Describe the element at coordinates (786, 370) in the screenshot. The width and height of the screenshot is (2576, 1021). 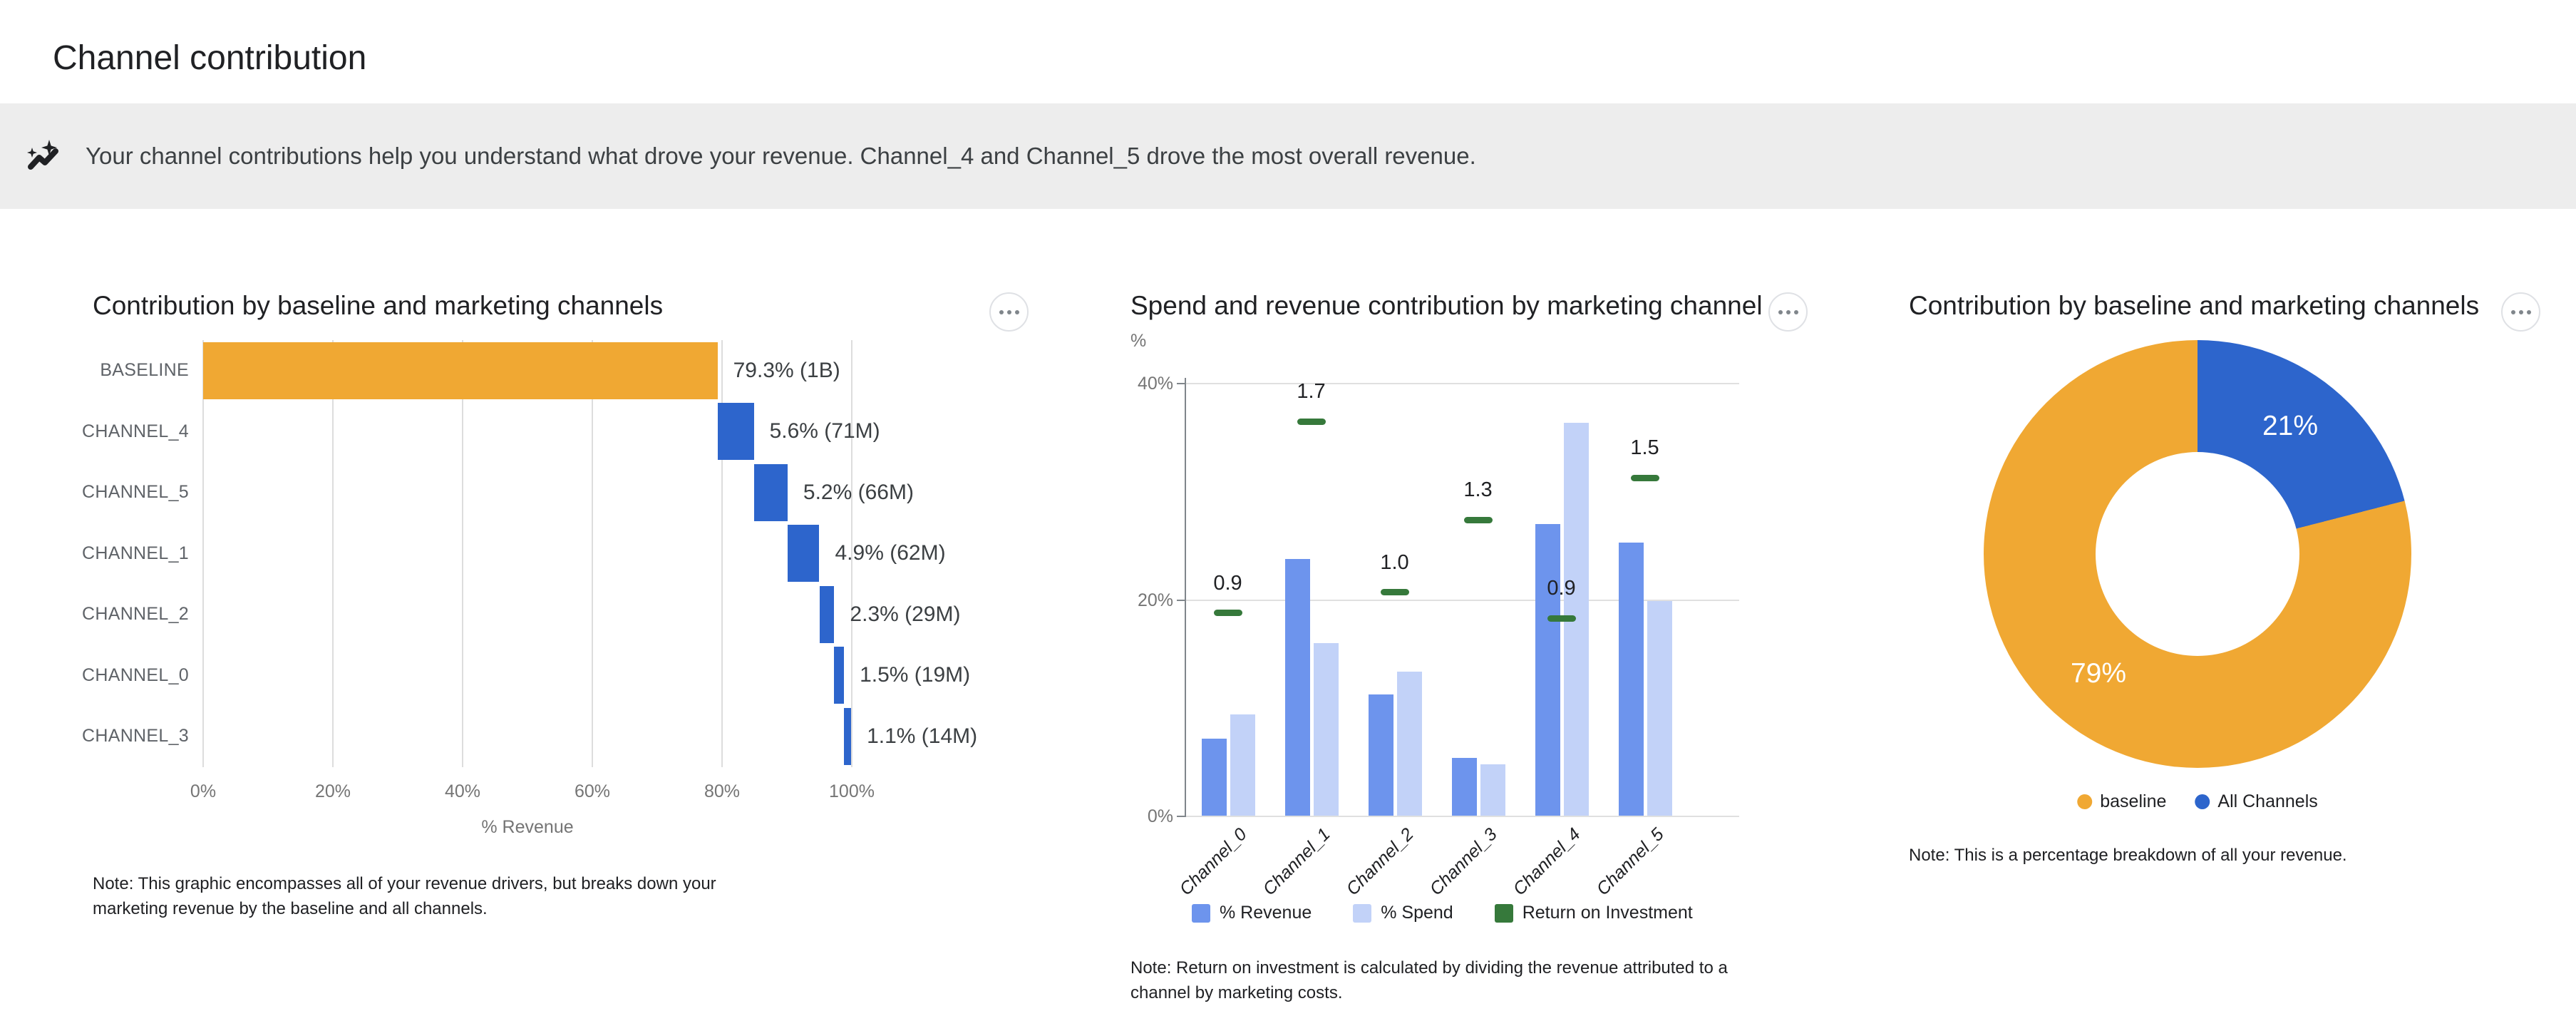
I see `bar-value-label: 79.3% (1B)` at that location.